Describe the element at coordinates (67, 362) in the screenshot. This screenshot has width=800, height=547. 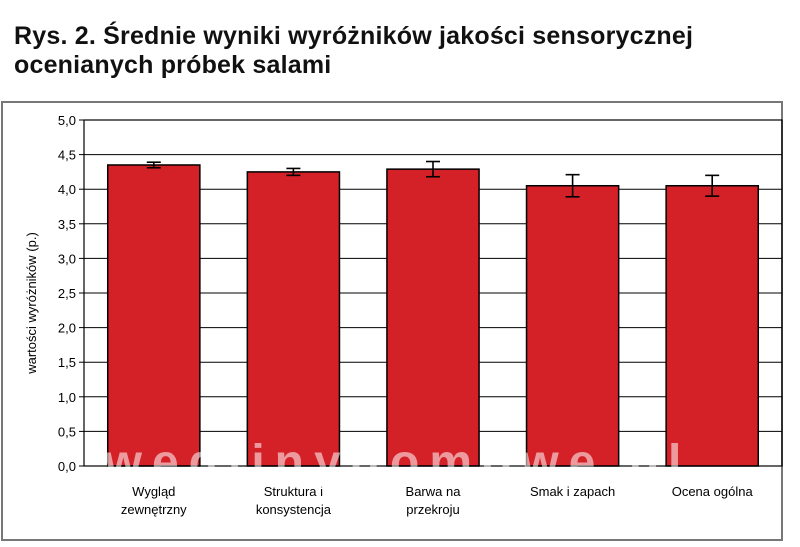
I see `y-tick-label: 1,5` at that location.